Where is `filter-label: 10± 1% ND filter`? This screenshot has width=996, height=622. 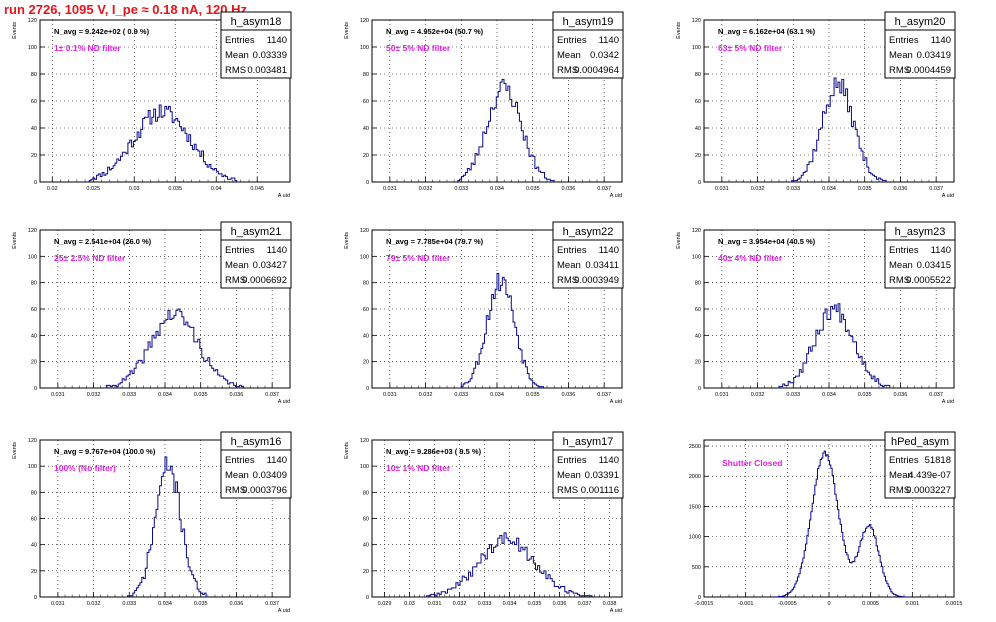 filter-label: 10± 1% ND filter is located at coordinates (418, 468).